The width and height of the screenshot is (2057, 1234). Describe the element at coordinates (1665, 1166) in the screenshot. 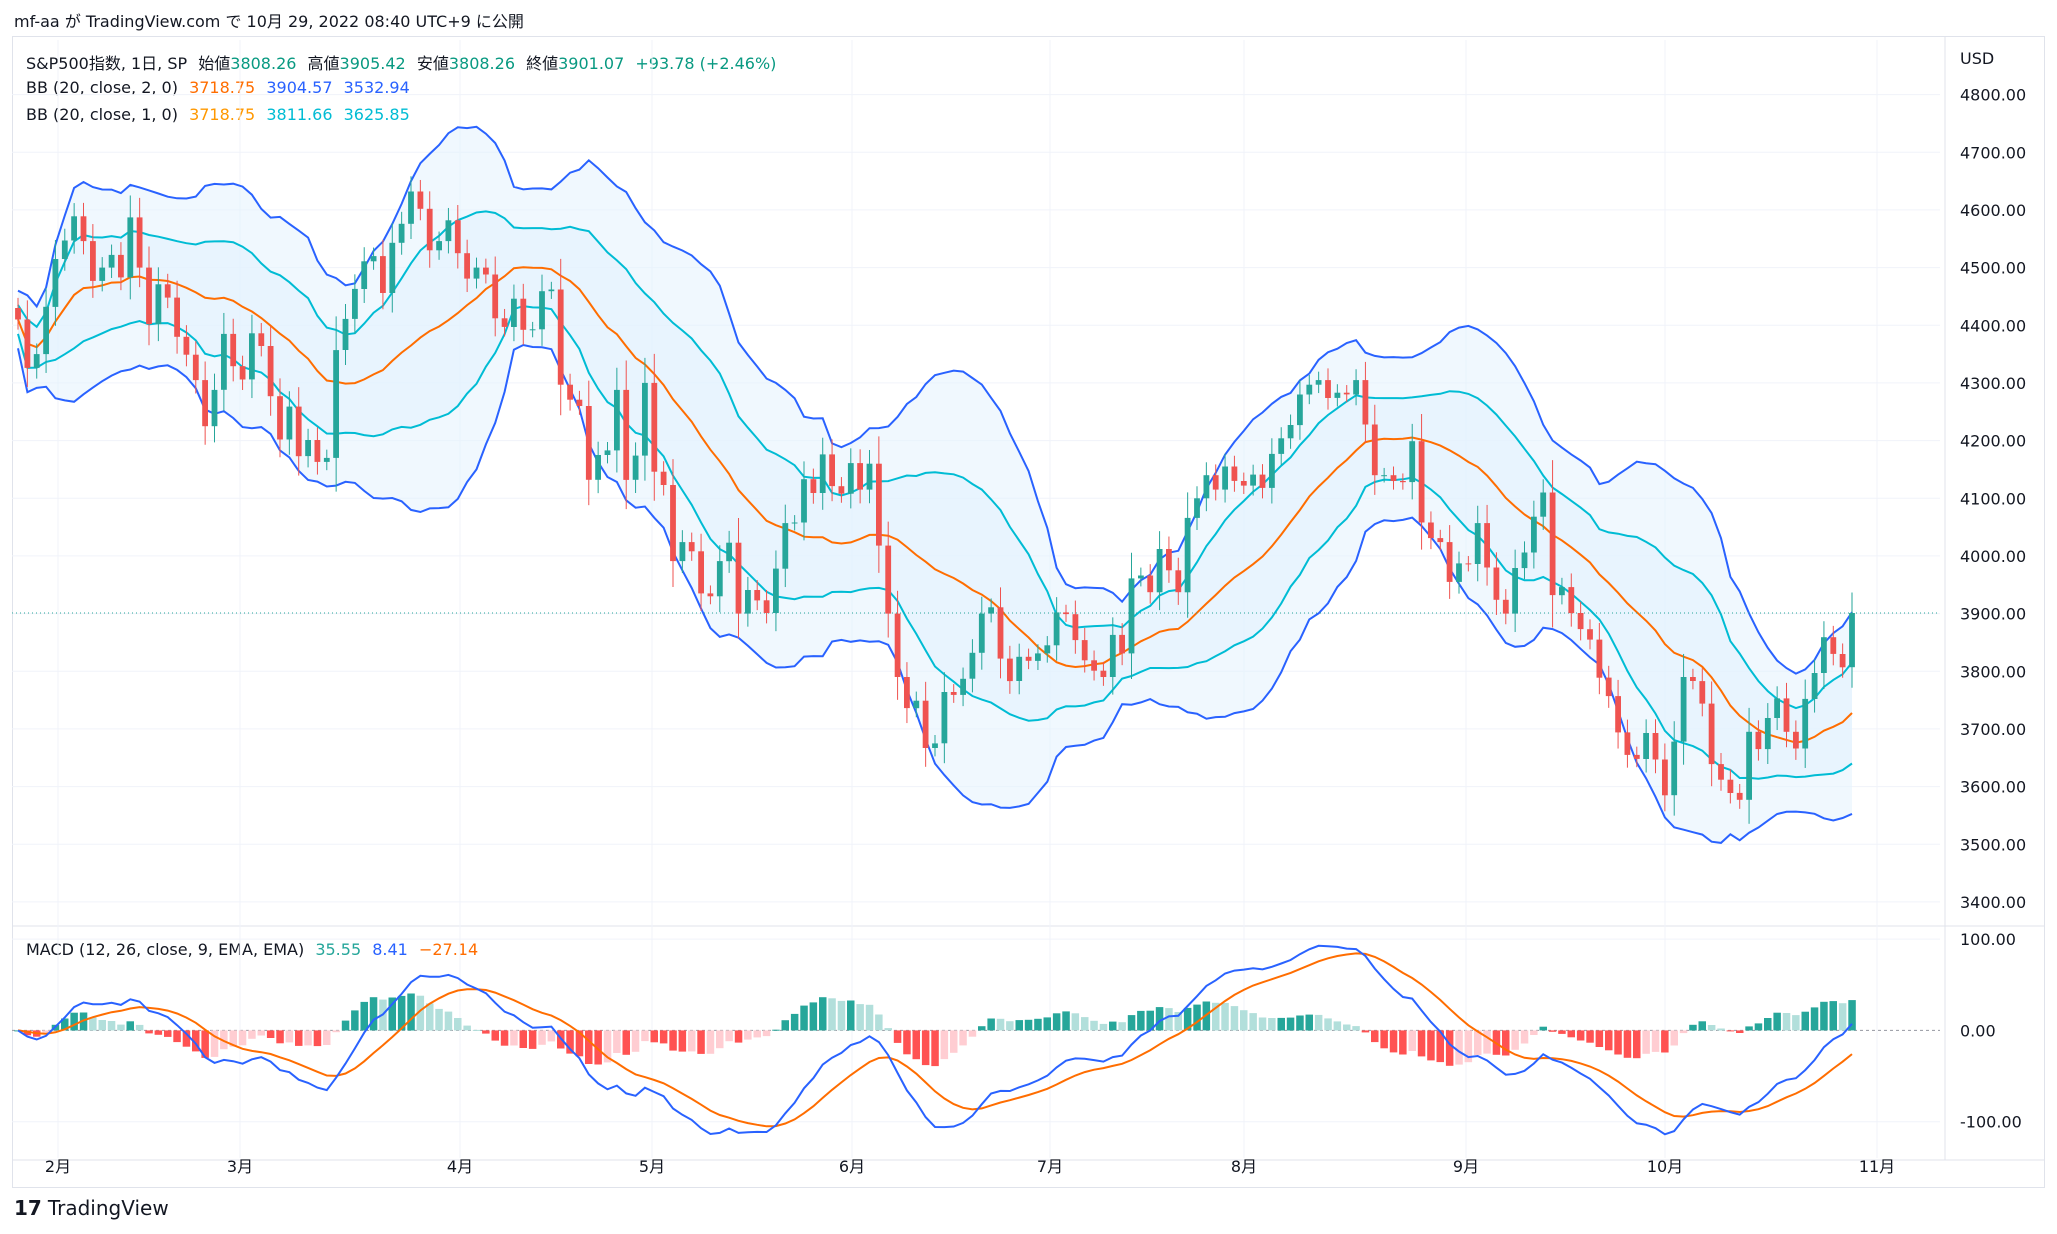

I see `time-tick-label: 10月` at that location.